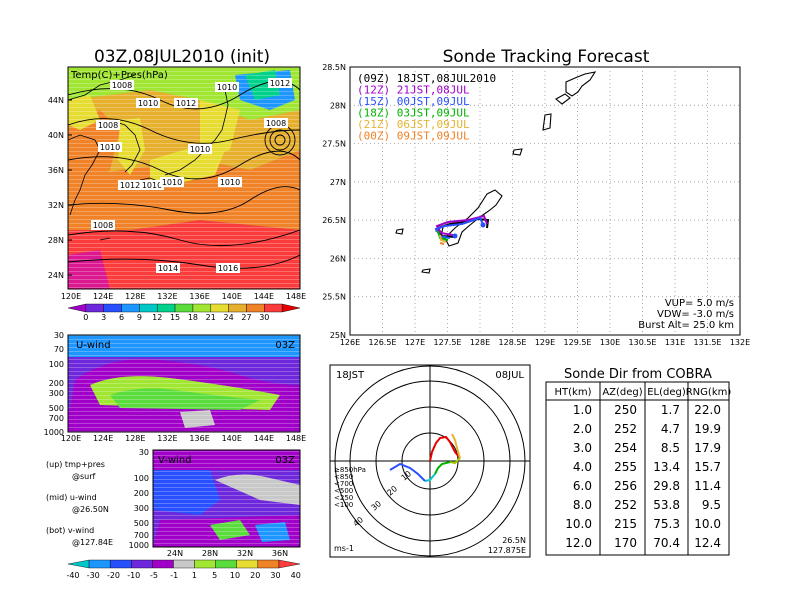 The image size is (792, 612). What do you see at coordinates (157, 317) in the screenshot?
I see `colorbar-tick-label: 12` at bounding box center [157, 317].